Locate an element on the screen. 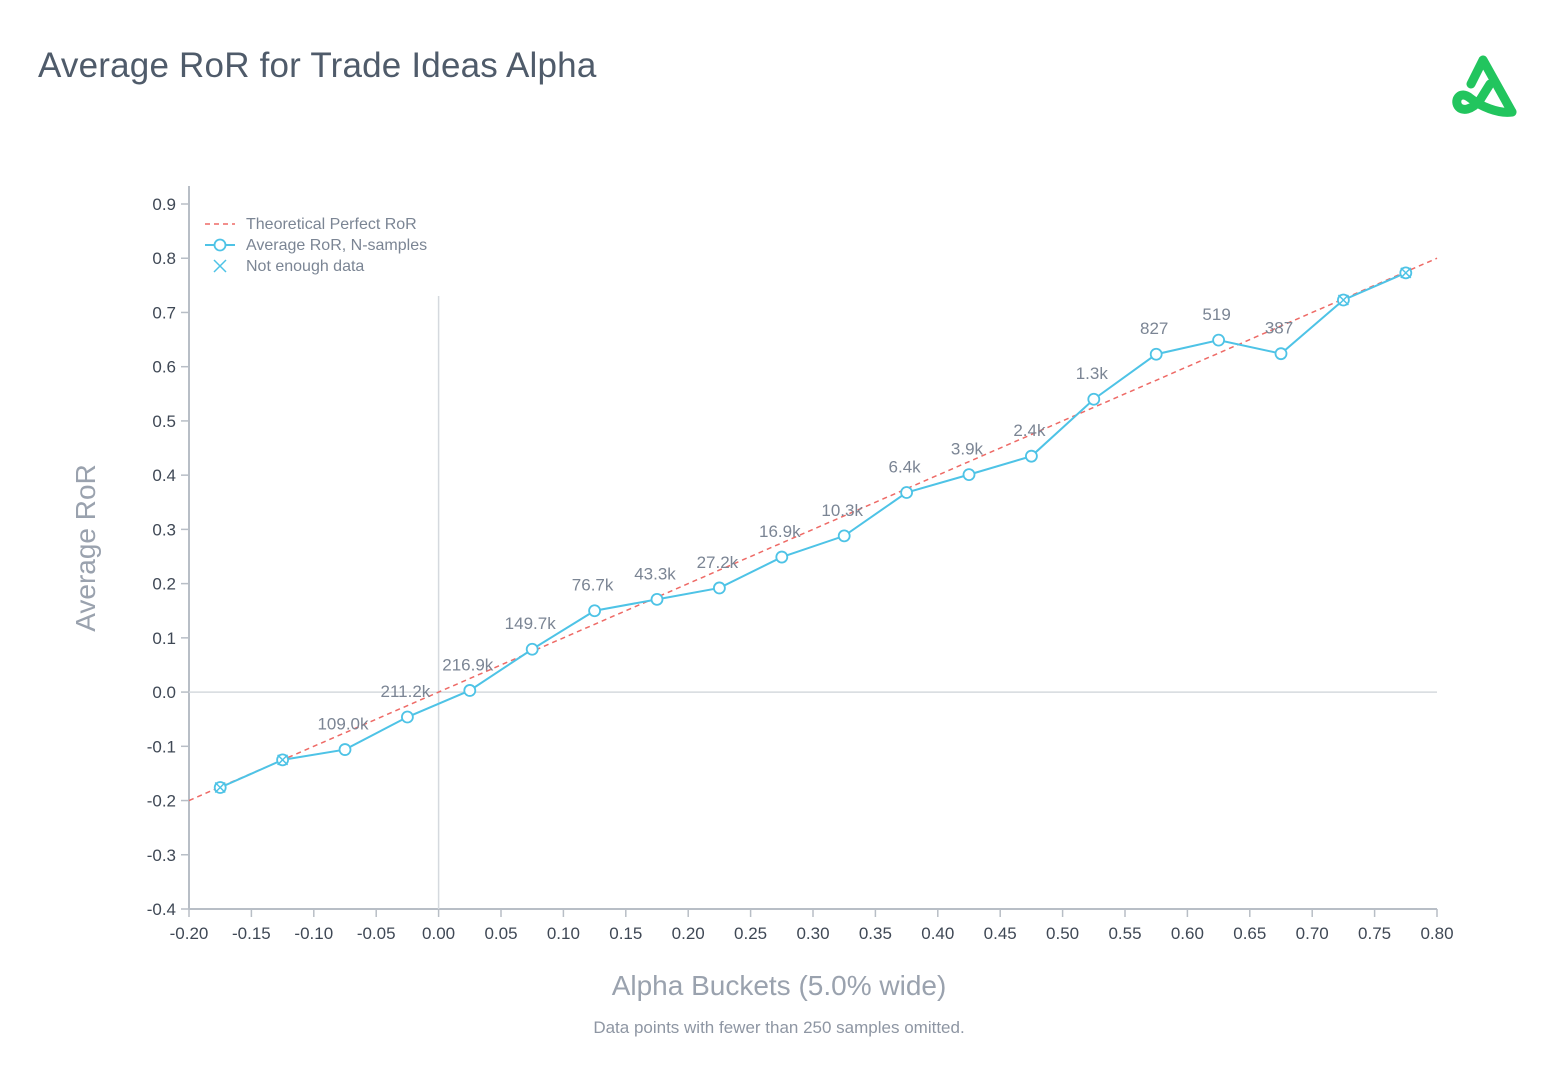 Image resolution: width=1560 pixels, height=1070 pixels. data-label: 387 is located at coordinates (1279, 328).